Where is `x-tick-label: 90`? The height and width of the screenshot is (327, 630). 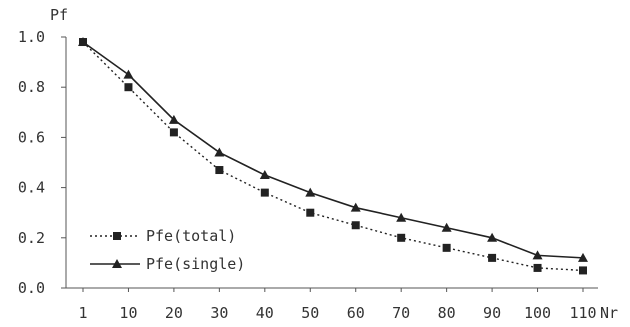
x-tick-label: 90 is located at coordinates (492, 313).